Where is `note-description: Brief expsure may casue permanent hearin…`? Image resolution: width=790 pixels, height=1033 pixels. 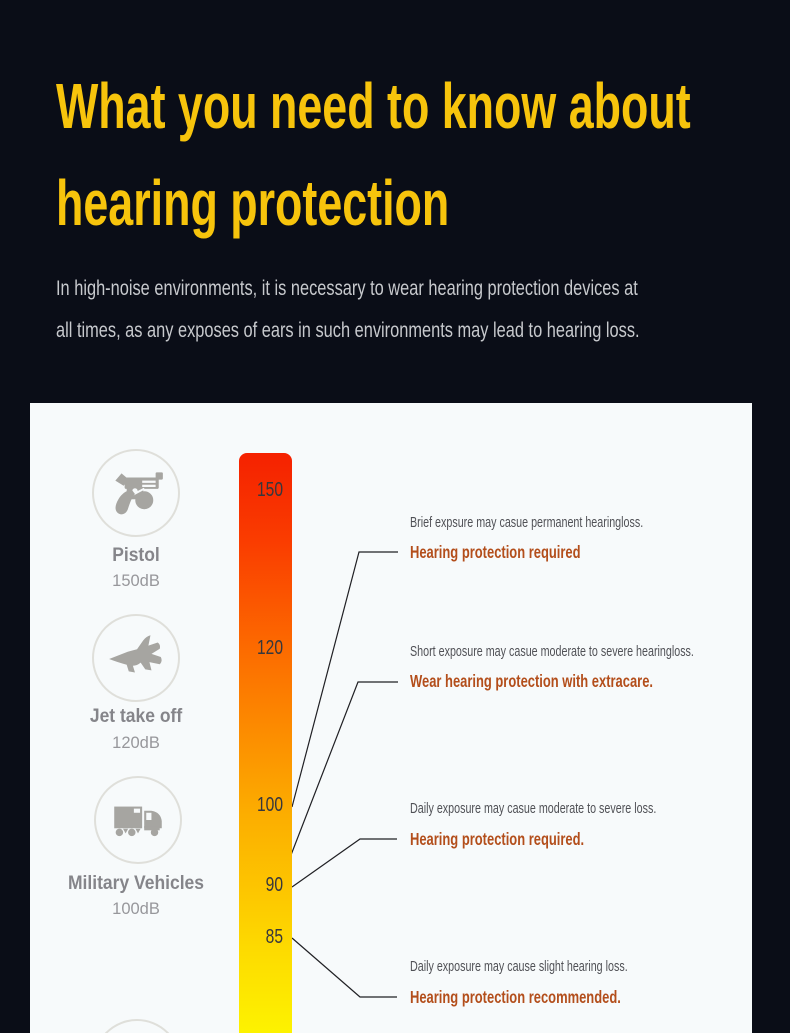
note-description: Brief expsure may casue permanent hearin… is located at coordinates (527, 523).